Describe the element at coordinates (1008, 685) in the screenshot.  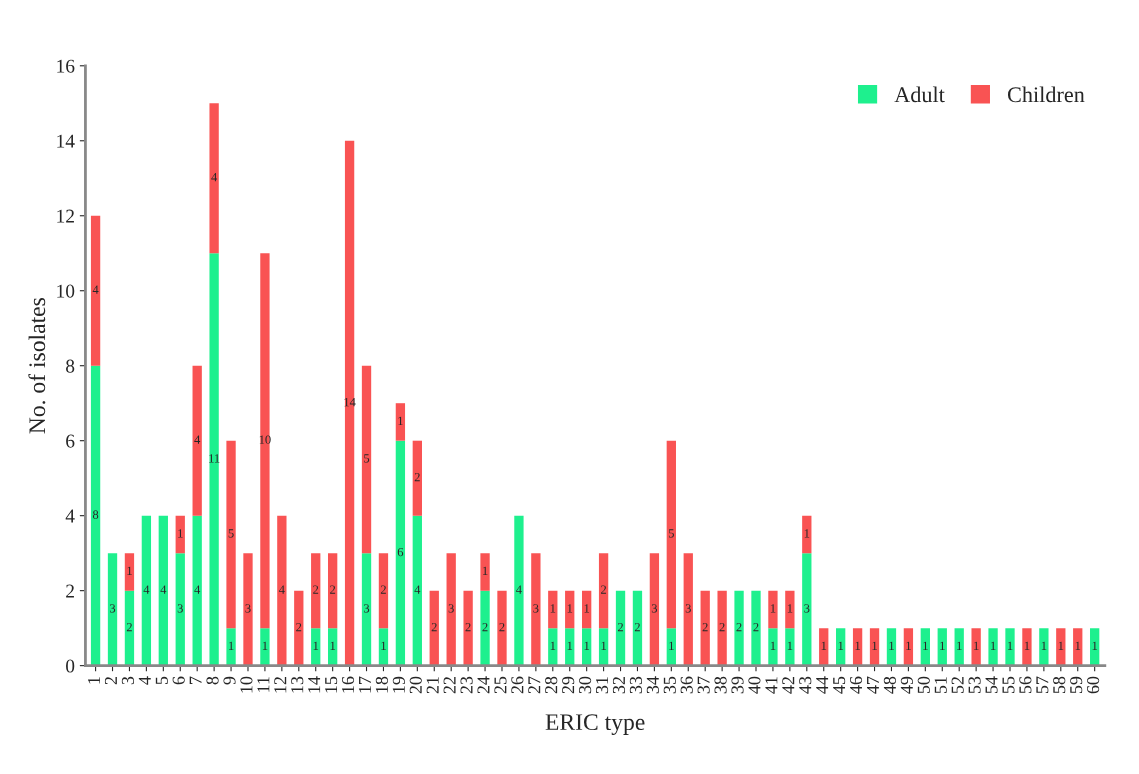
I see `x-tick-label: 55` at that location.